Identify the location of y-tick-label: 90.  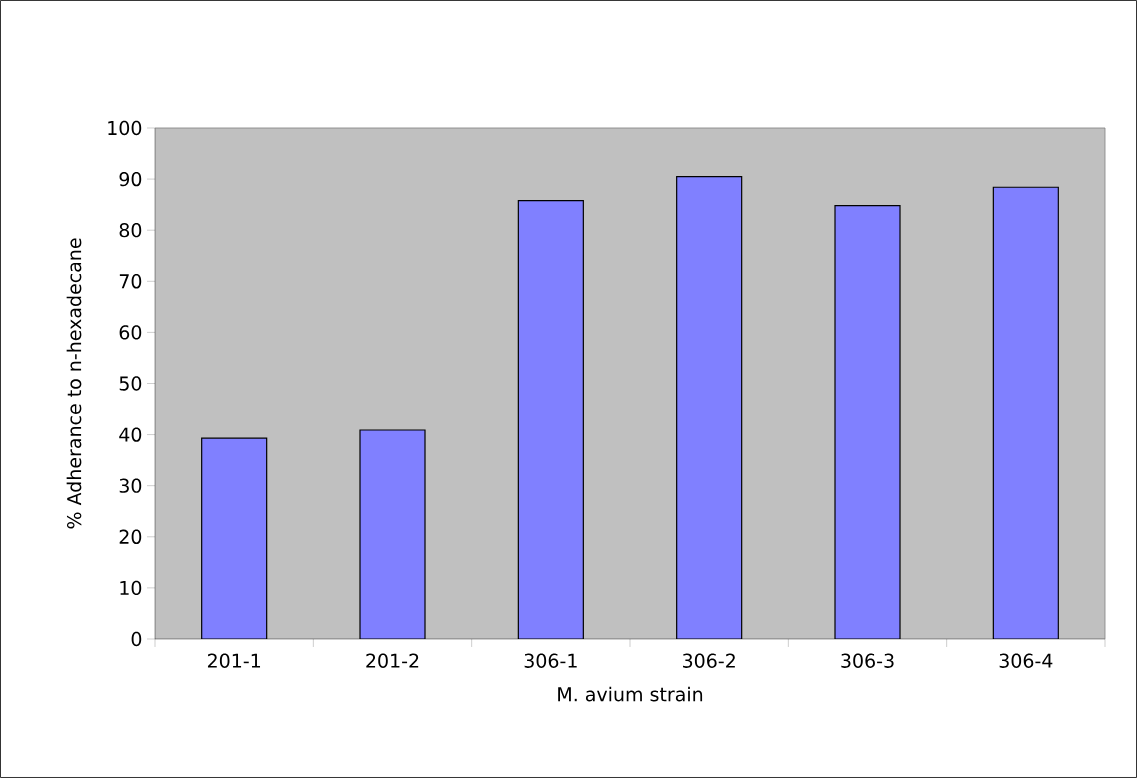
(130, 179).